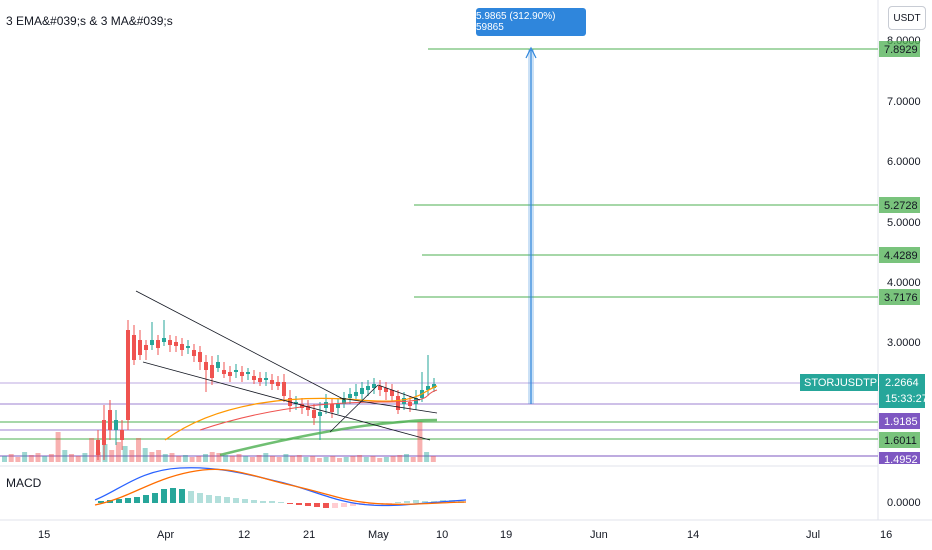 The height and width of the screenshot is (550, 932). What do you see at coordinates (906, 399) in the screenshot?
I see `countdown-tag: 15:33:27` at bounding box center [906, 399].